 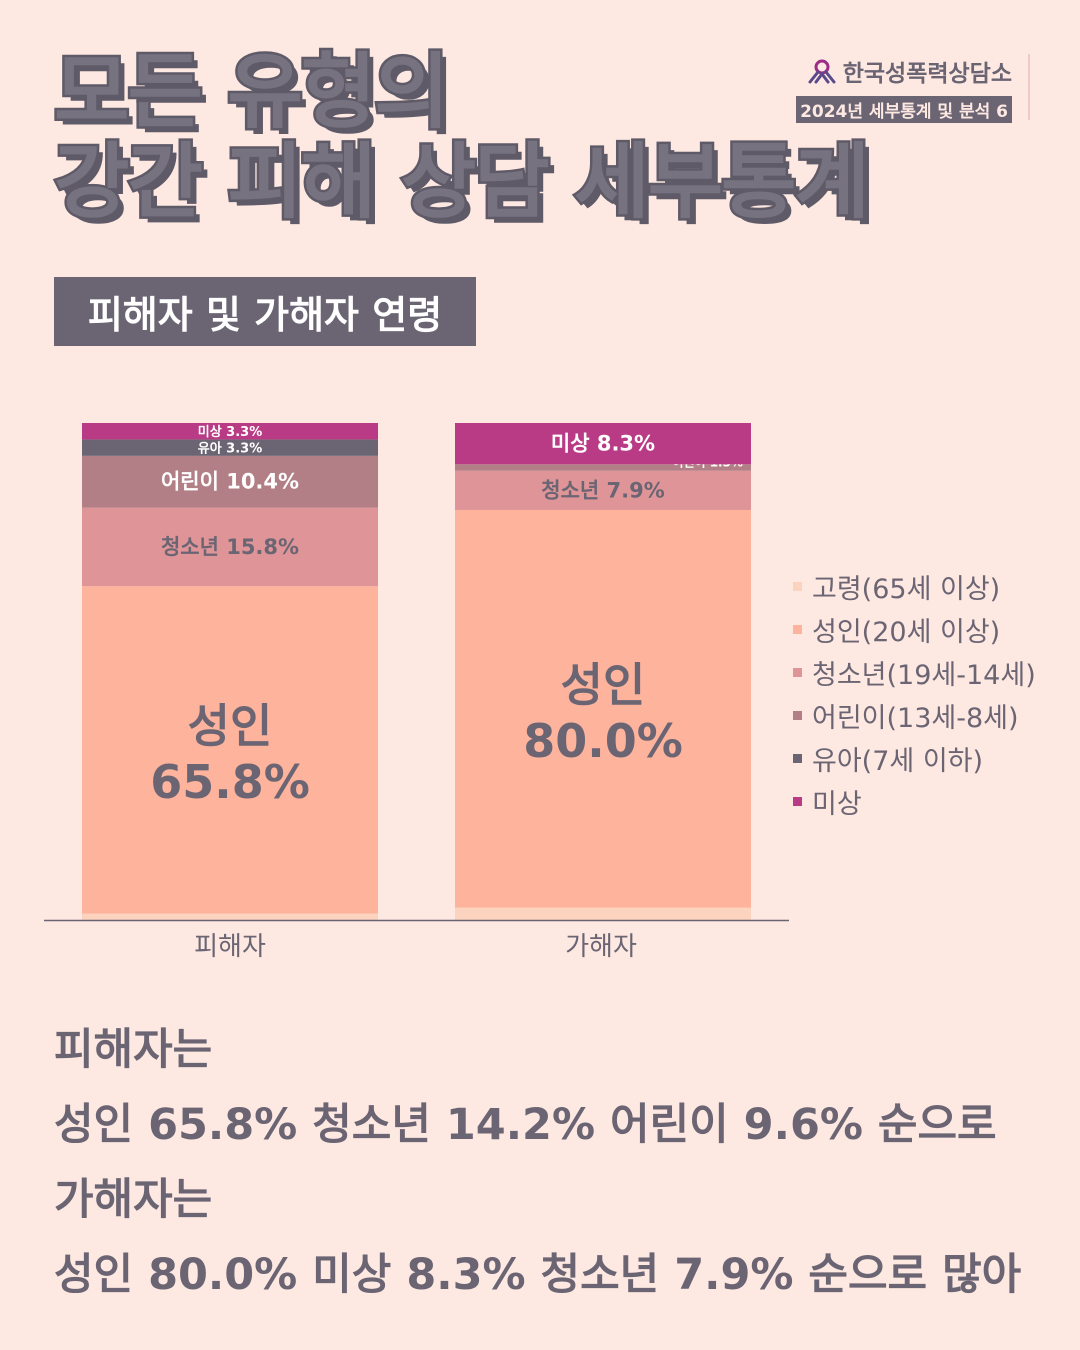 I want to click on series-label: 2024년 세부통계 및 분석 6, so click(x=904, y=109).